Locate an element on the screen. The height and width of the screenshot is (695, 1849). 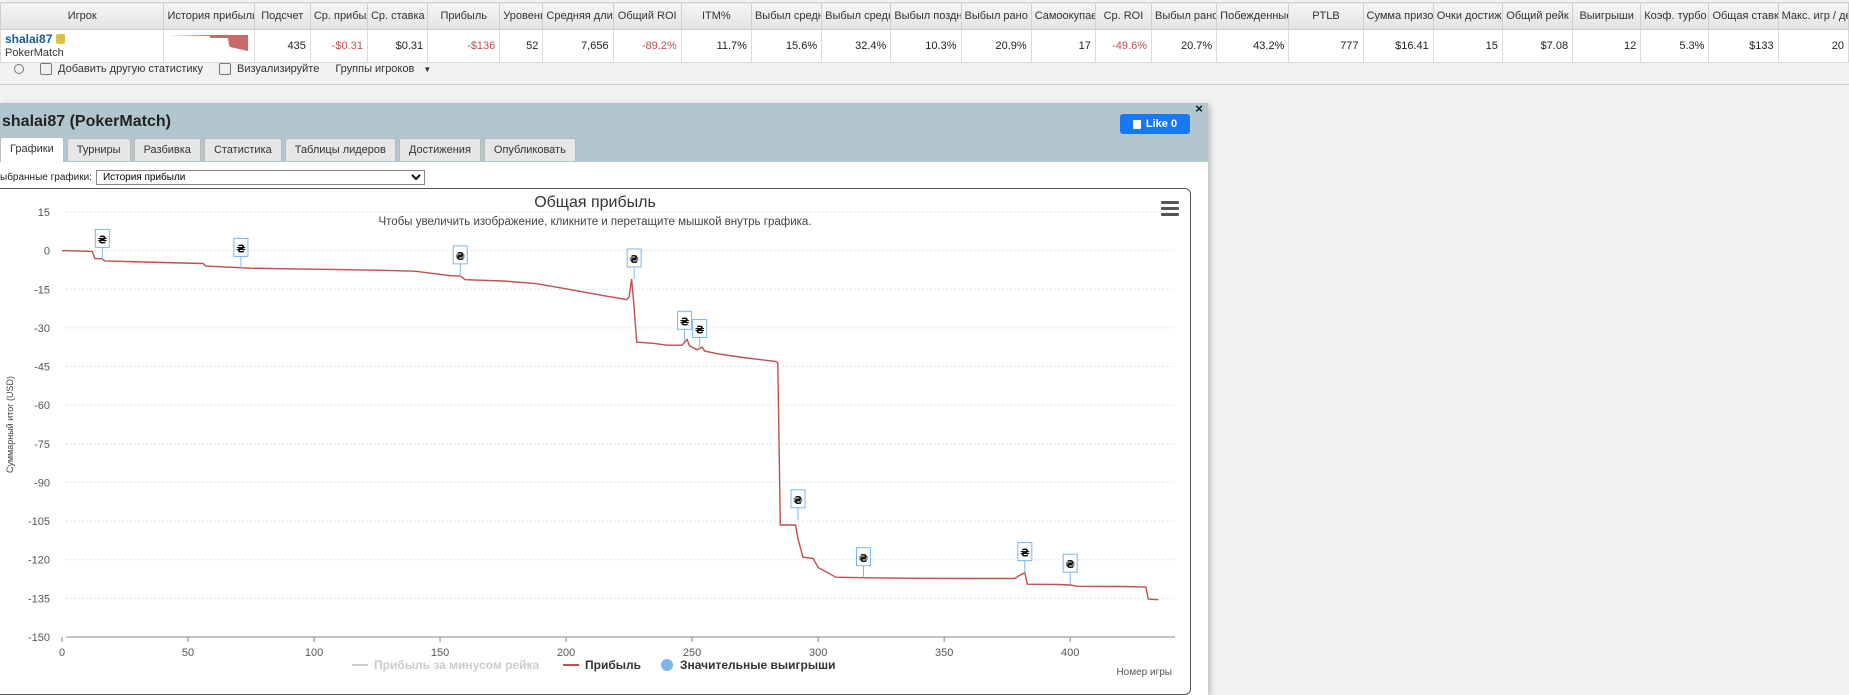
table-cell: 52 is located at coordinates (521, 46).